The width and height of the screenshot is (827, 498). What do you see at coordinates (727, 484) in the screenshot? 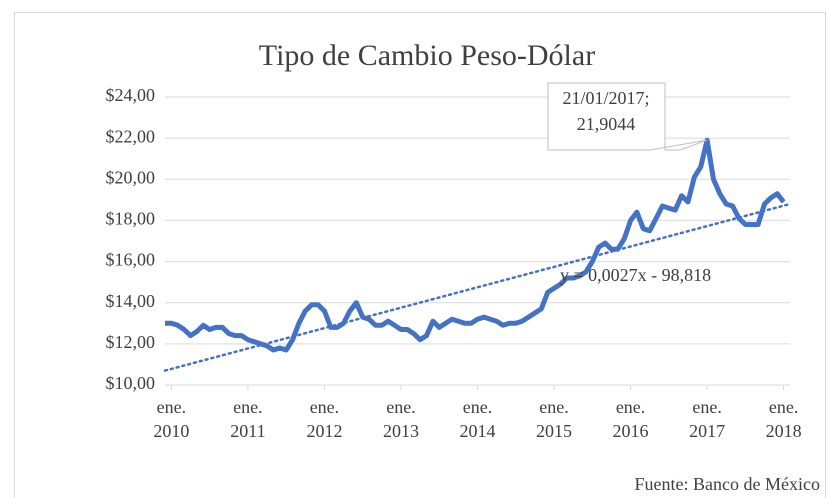
I see `source-note: Fuente: Banco de México` at bounding box center [727, 484].